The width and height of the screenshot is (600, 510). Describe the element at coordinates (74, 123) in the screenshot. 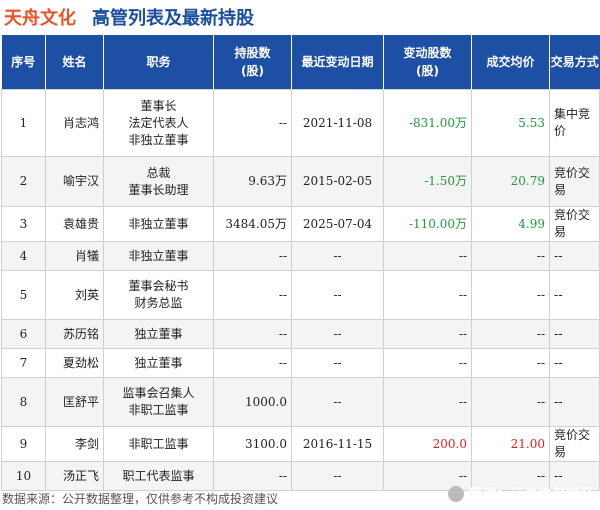

I see `cell-name: 肖志鸿` at that location.